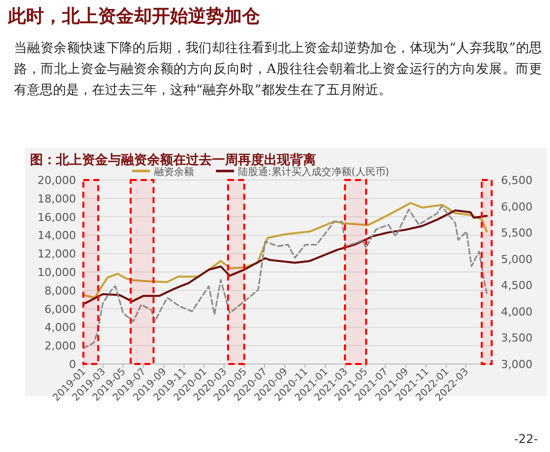  What do you see at coordinates (516, 180) in the screenshot?
I see `y2-tick-label: 6,500` at bounding box center [516, 180].